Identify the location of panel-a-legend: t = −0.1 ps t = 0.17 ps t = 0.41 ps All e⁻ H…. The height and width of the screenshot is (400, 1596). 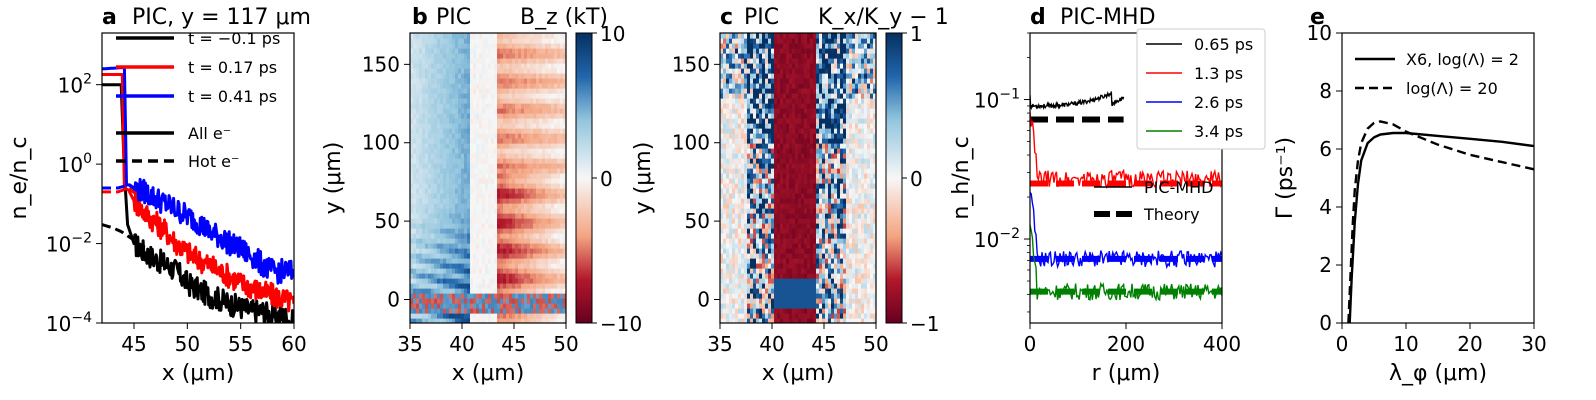
(198, 100).